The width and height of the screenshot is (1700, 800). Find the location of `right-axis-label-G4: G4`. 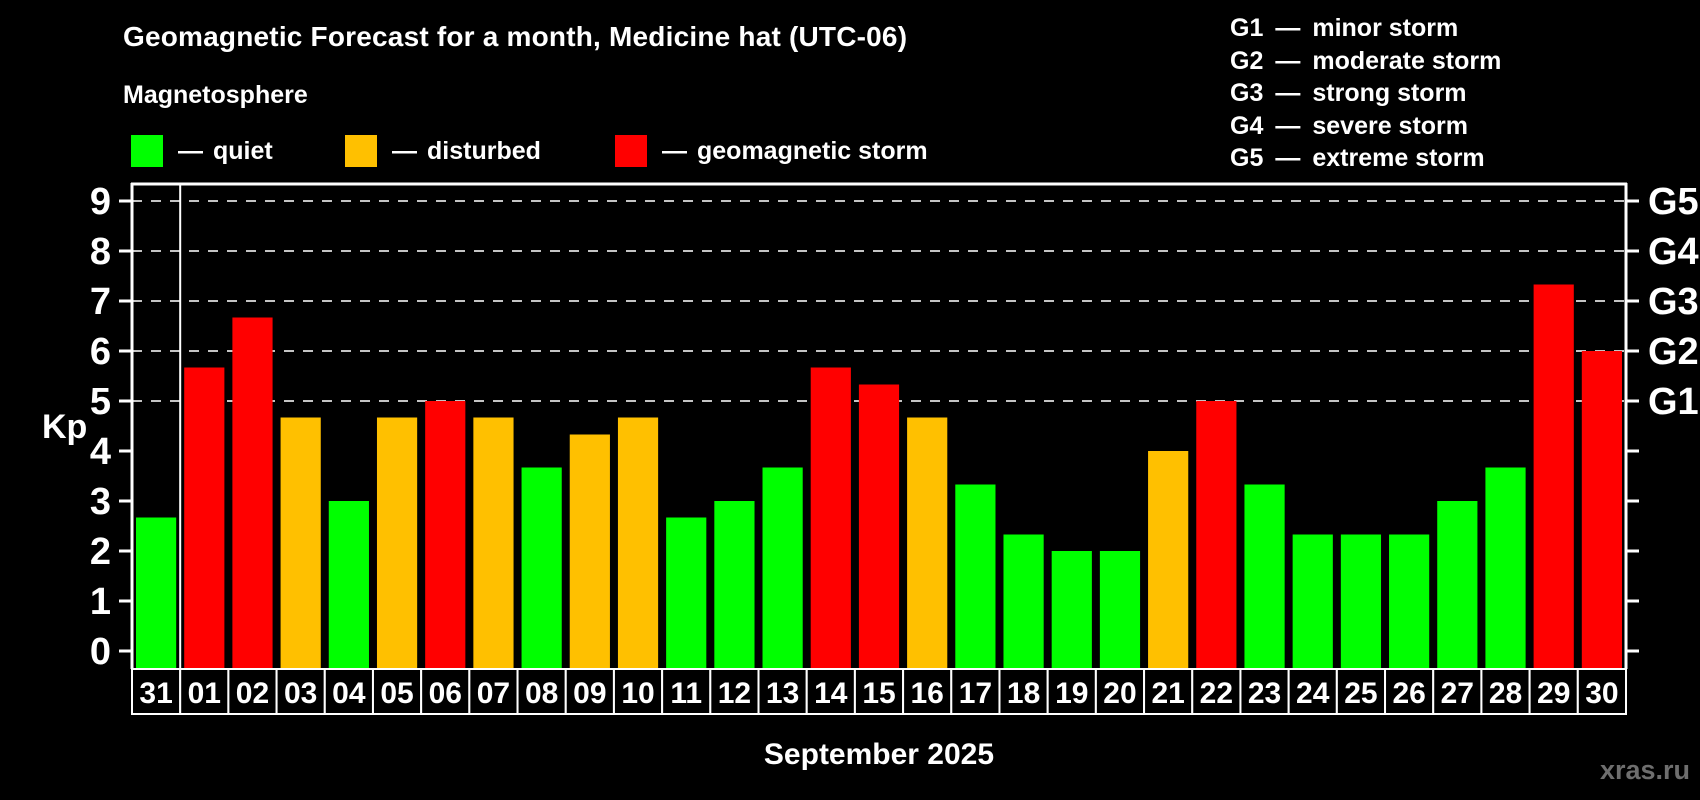

right-axis-label-G4: G4 is located at coordinates (1673, 252).